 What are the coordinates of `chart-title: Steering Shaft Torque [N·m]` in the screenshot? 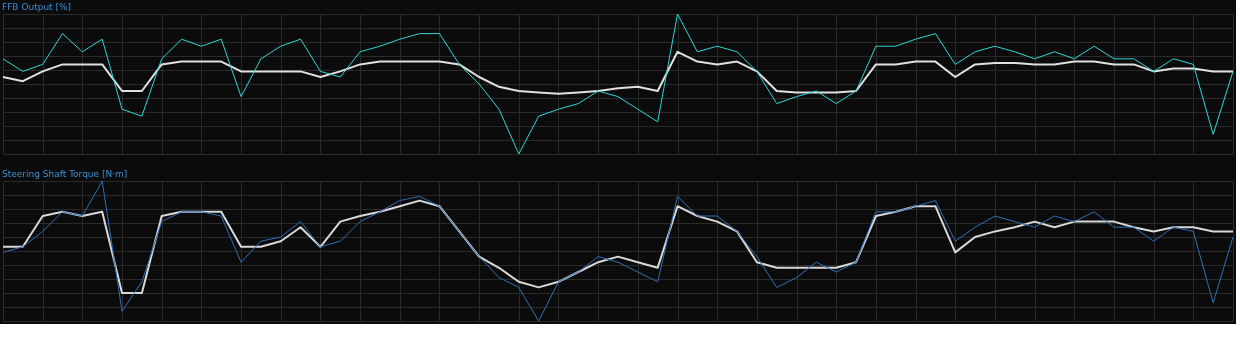 It's located at (65, 173).